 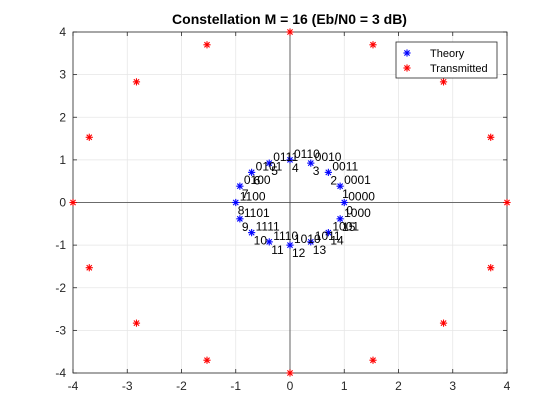 I want to click on x-tick-label: 0, so click(x=290, y=386).